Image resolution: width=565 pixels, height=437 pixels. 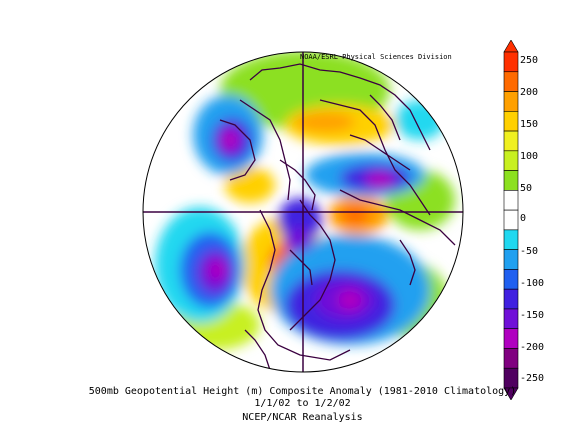 What do you see at coordinates (529, 251) in the screenshot?
I see `colorbar-label-minus50: -50` at bounding box center [529, 251].